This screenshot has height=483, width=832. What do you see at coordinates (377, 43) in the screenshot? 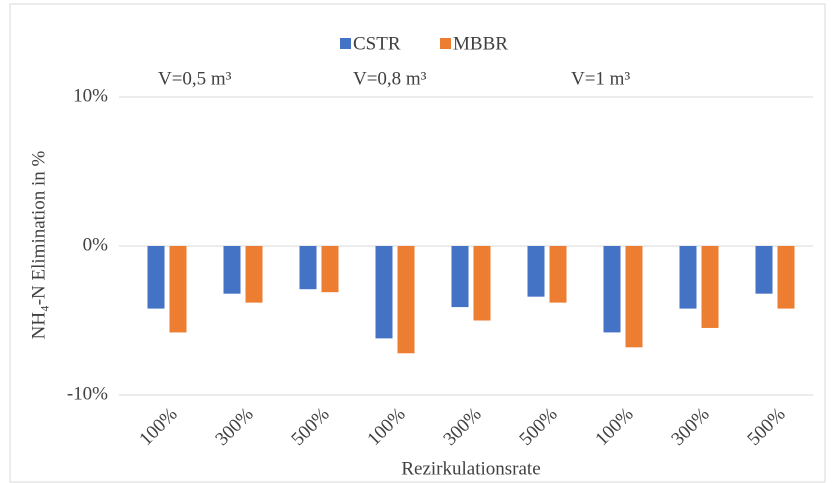
I see `legend-label: CSTR` at bounding box center [377, 43].